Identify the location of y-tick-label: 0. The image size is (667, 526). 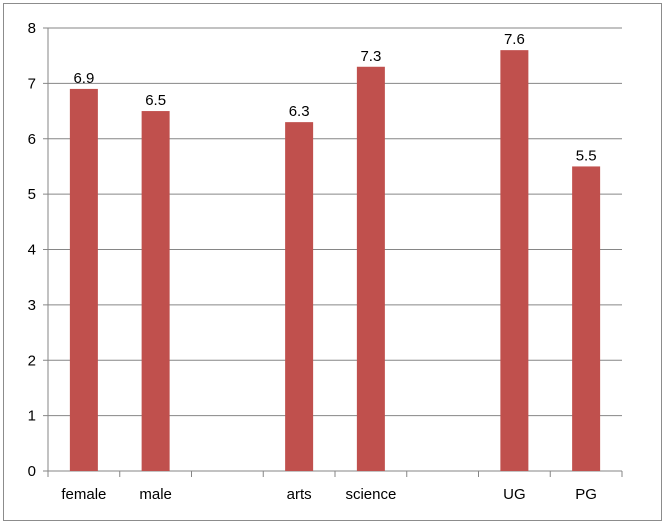
(32, 471).